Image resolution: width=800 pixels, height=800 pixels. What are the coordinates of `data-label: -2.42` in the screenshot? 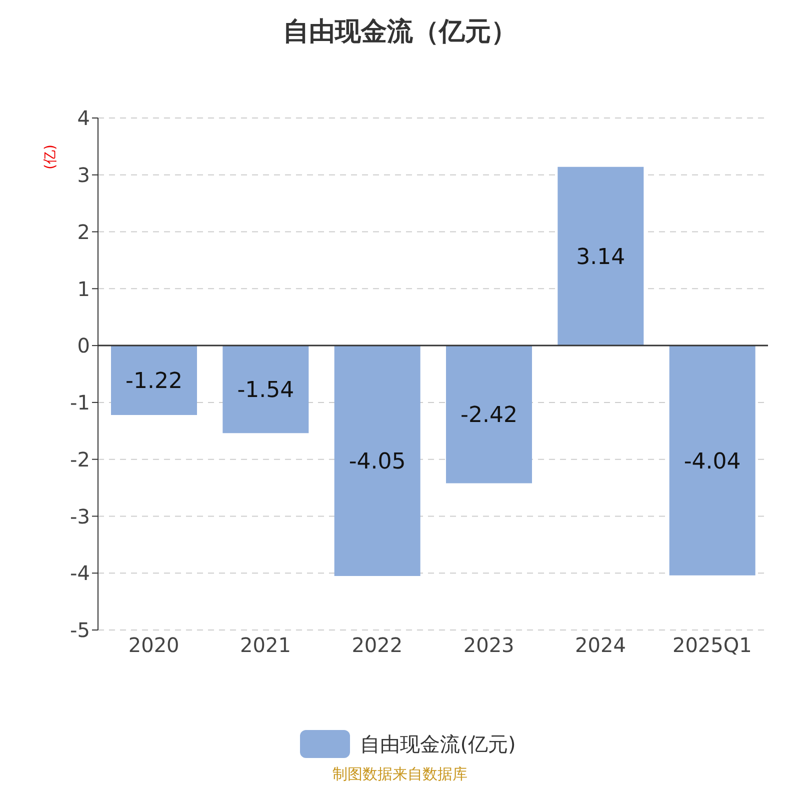 It's located at (489, 415).